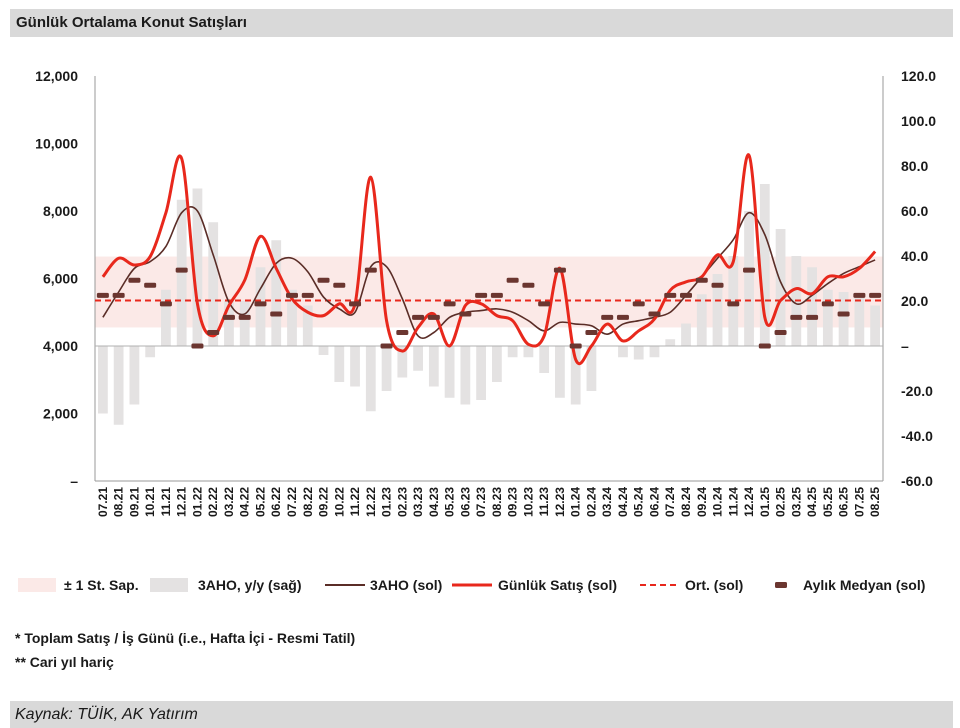 The image size is (960, 728). What do you see at coordinates (229, 502) in the screenshot?
I see `x-tick: 03.22` at bounding box center [229, 502].